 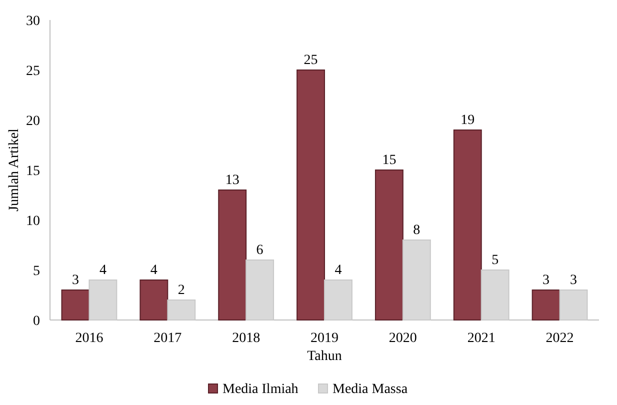 I want to click on x-tick-label: 2017, so click(x=168, y=338).